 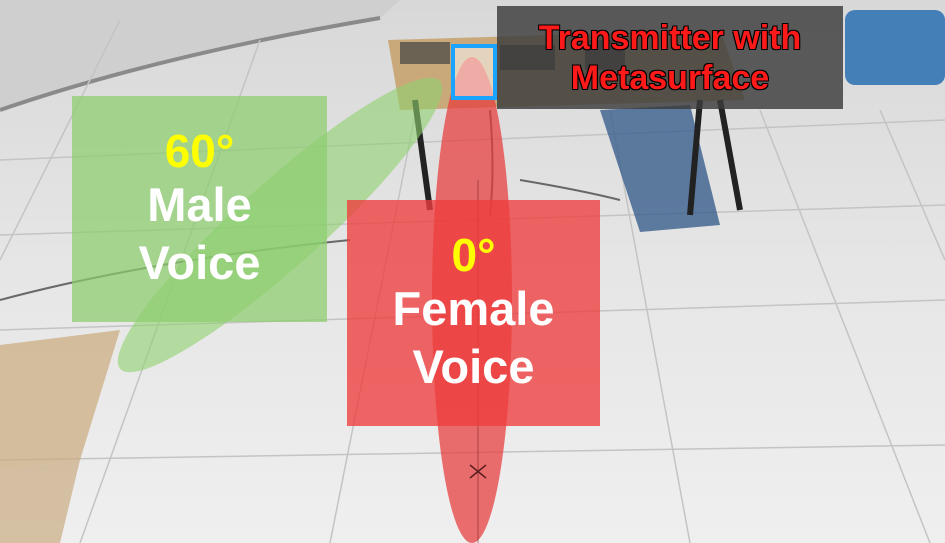 What do you see at coordinates (199, 262) in the screenshot?
I see `male-label-line2: Voice` at bounding box center [199, 262].